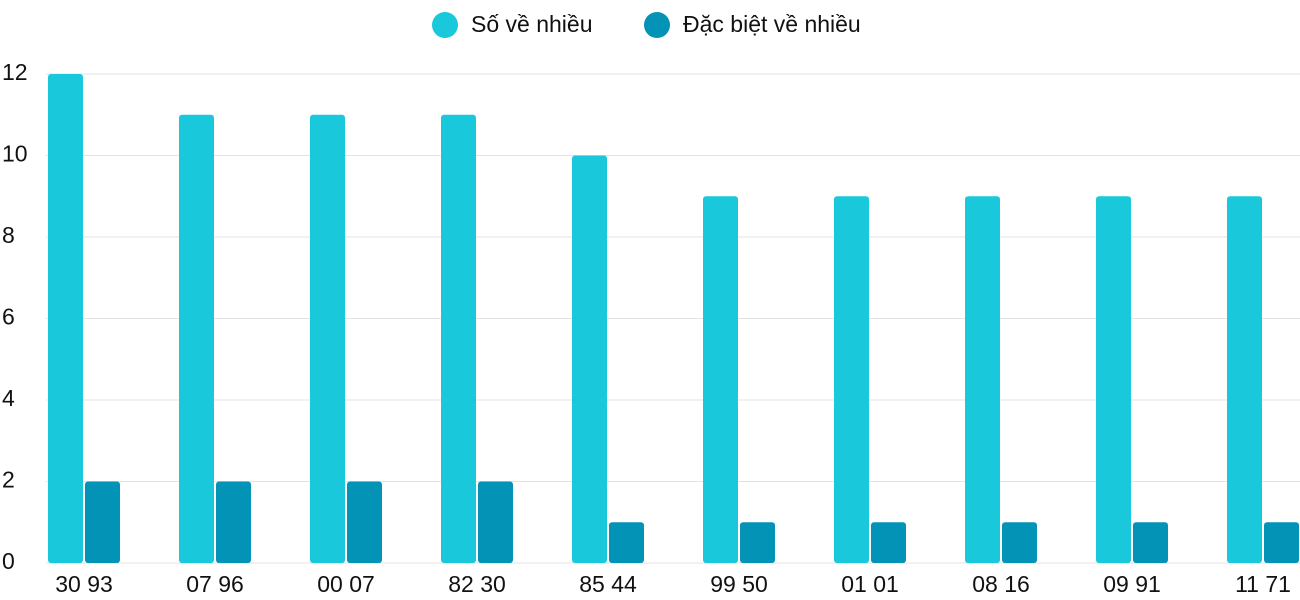 Image resolution: width=1300 pixels, height=600 pixels. I want to click on x-tick-label: 07 96, so click(215, 584).